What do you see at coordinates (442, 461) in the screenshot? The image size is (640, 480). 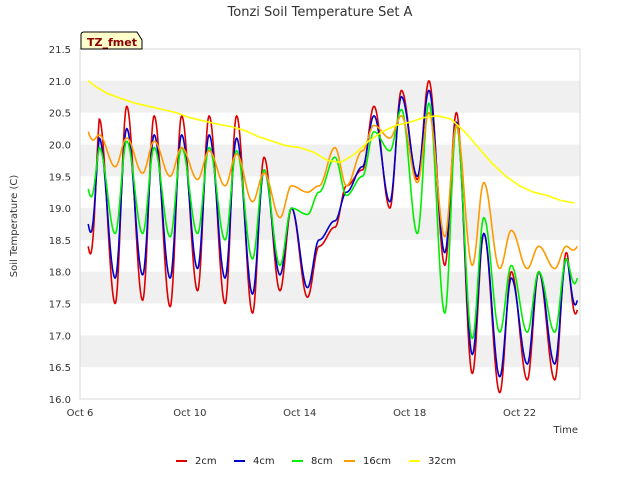 I see `legend-label-32cm: 32cm` at bounding box center [442, 461].